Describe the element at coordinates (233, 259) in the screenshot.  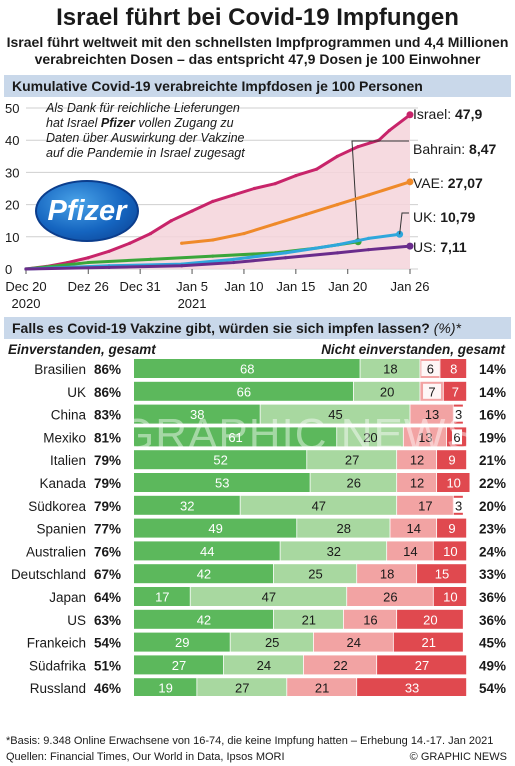
I see `data-point-uk` at that location.